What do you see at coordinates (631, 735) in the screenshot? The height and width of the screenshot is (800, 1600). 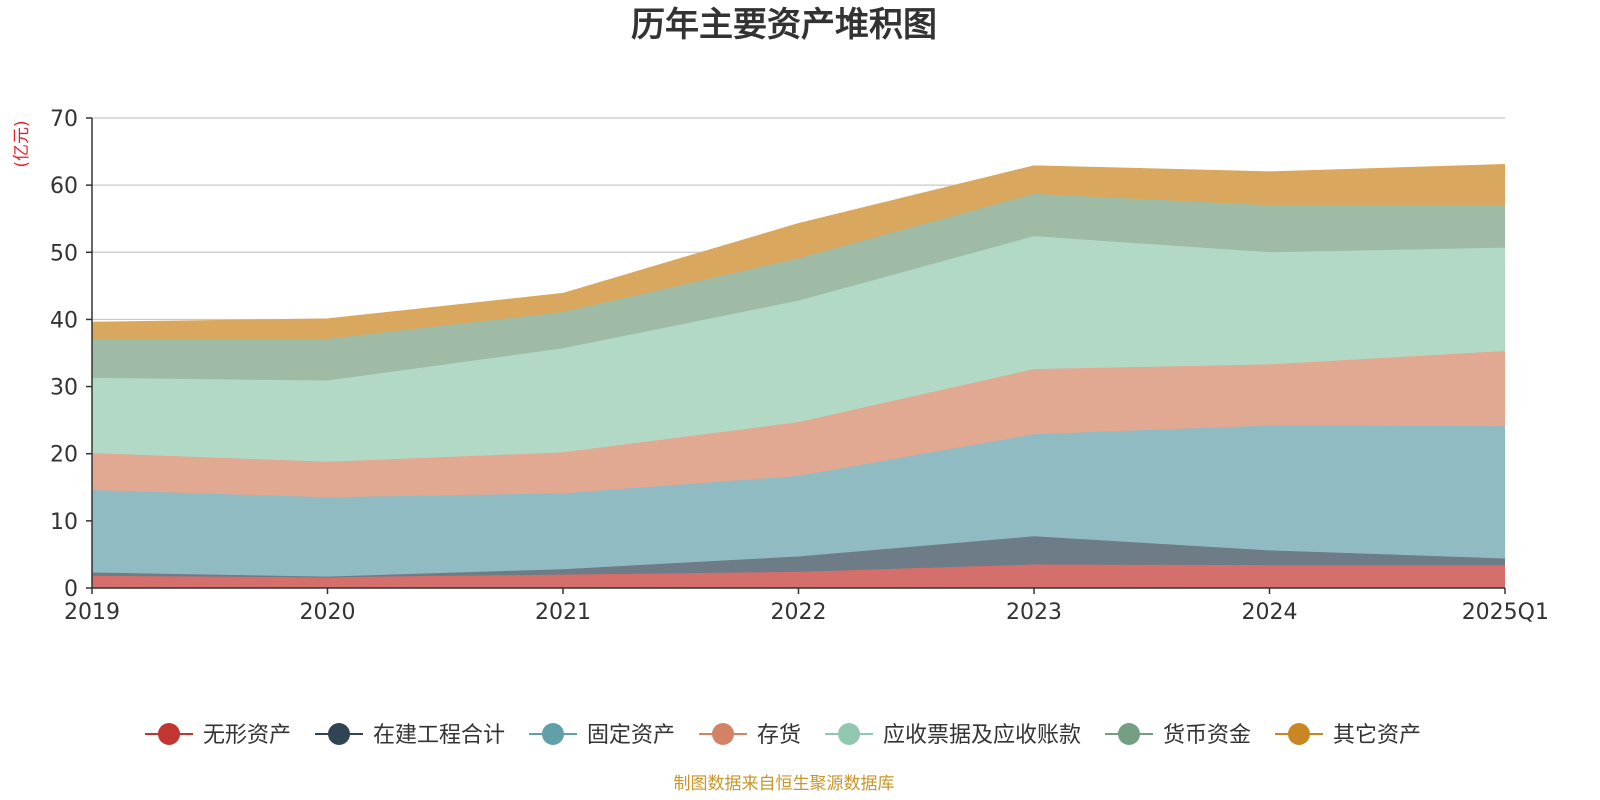 I see `legend-label-2: 固定资产` at bounding box center [631, 735].